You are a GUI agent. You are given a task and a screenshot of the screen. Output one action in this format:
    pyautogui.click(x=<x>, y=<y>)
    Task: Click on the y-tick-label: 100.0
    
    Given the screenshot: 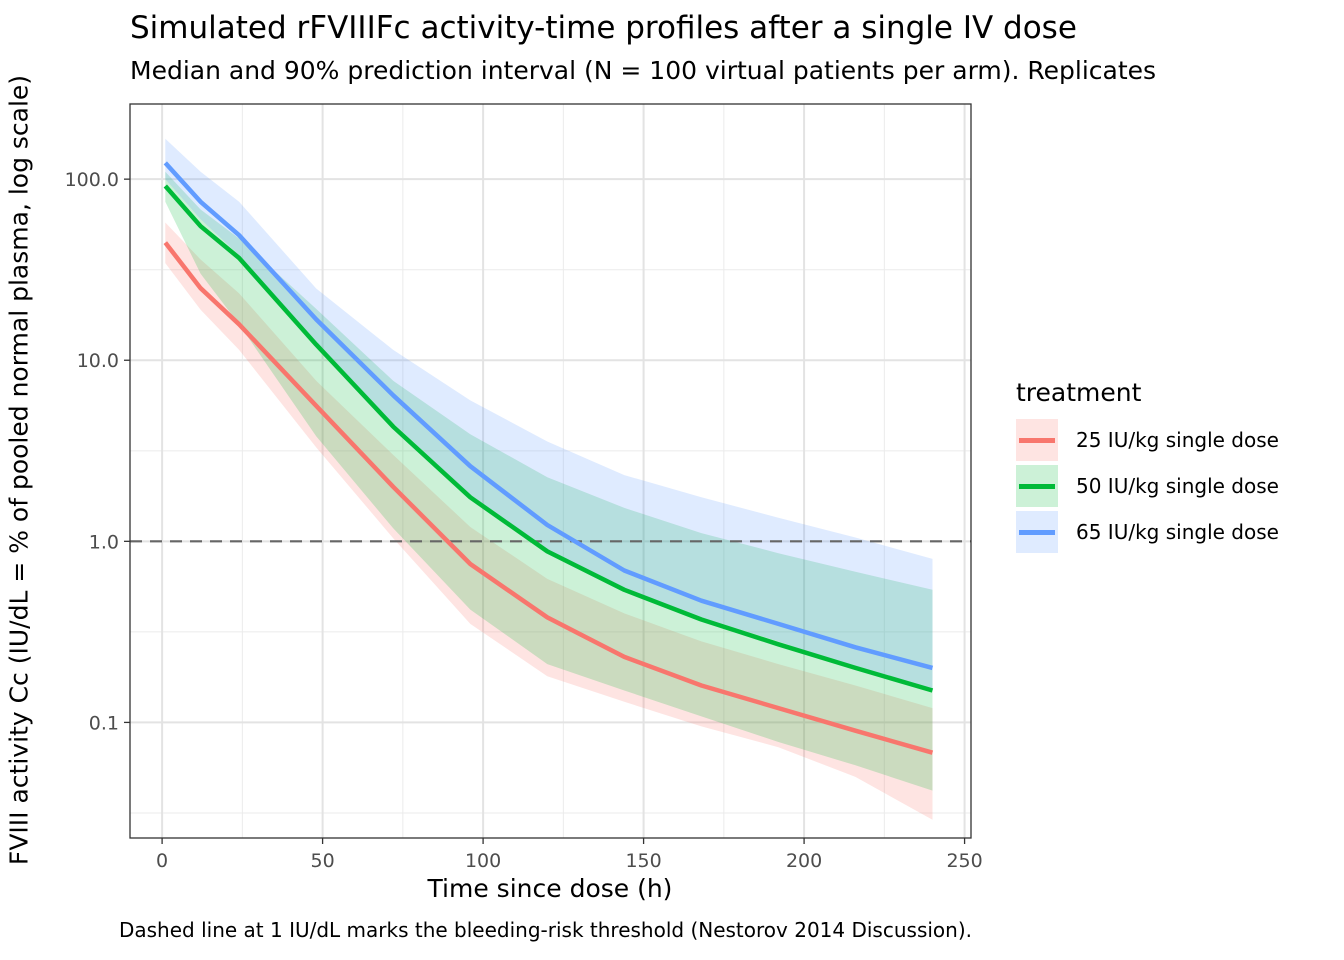 What is the action you would take?
    pyautogui.click(x=92, y=180)
    